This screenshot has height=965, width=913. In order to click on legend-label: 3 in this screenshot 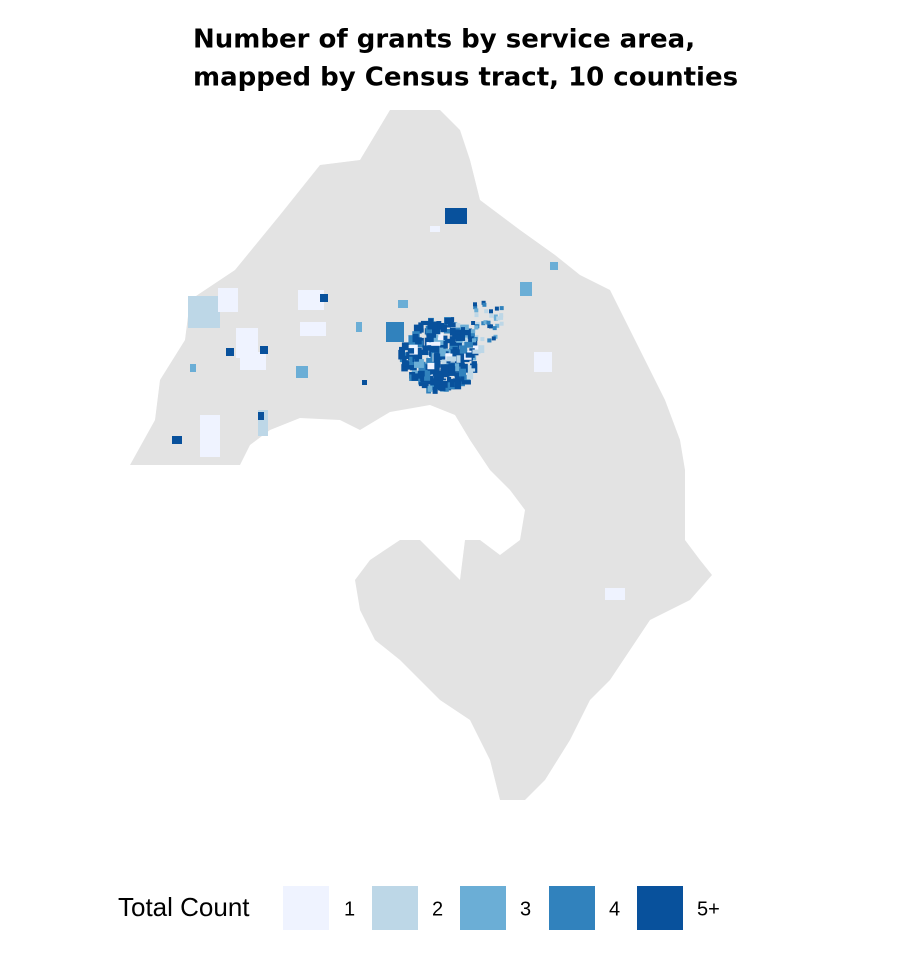, I will do `click(525, 909)`.